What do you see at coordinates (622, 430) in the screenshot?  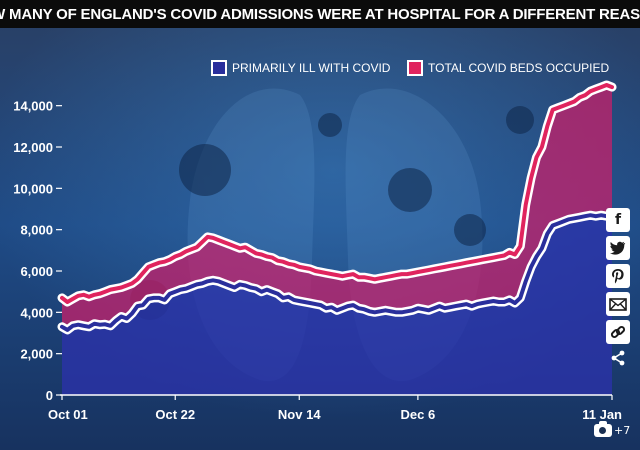 I see `photo-count: +7` at bounding box center [622, 430].